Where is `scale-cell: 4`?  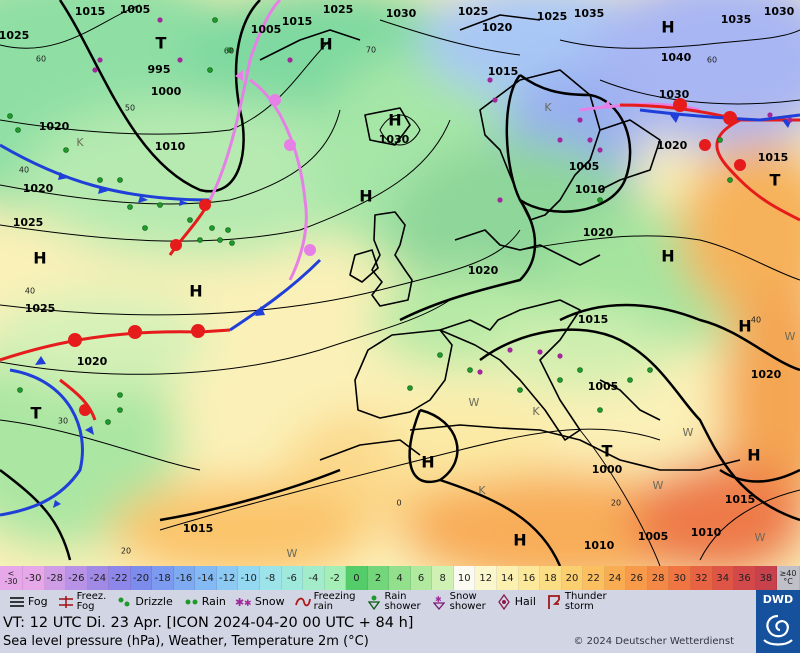 scale-cell: 4 is located at coordinates (400, 578).